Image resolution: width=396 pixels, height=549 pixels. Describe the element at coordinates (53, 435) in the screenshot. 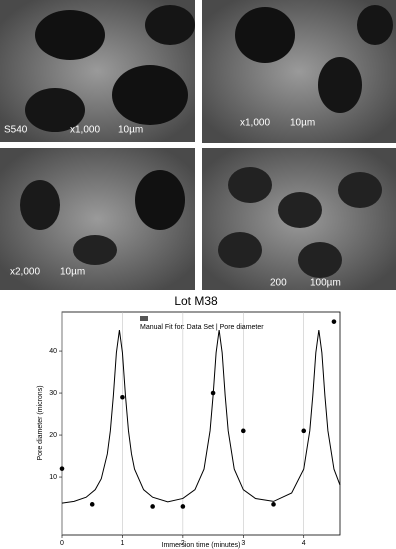

I see `y-tick-label: 20` at that location.